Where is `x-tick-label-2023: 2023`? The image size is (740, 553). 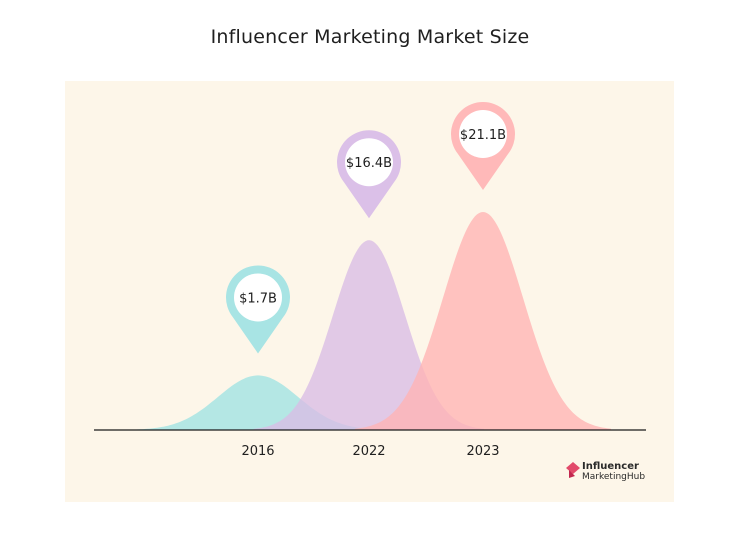 x-tick-label-2023: 2023 is located at coordinates (482, 451).